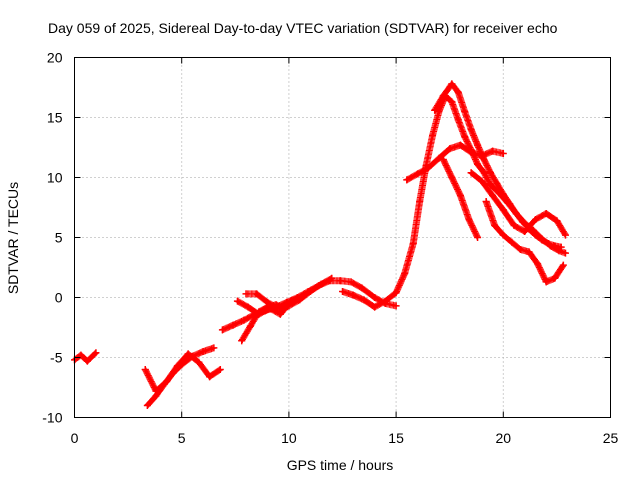 The image size is (640, 480). I want to click on y-tick-label: 0, so click(59, 298).